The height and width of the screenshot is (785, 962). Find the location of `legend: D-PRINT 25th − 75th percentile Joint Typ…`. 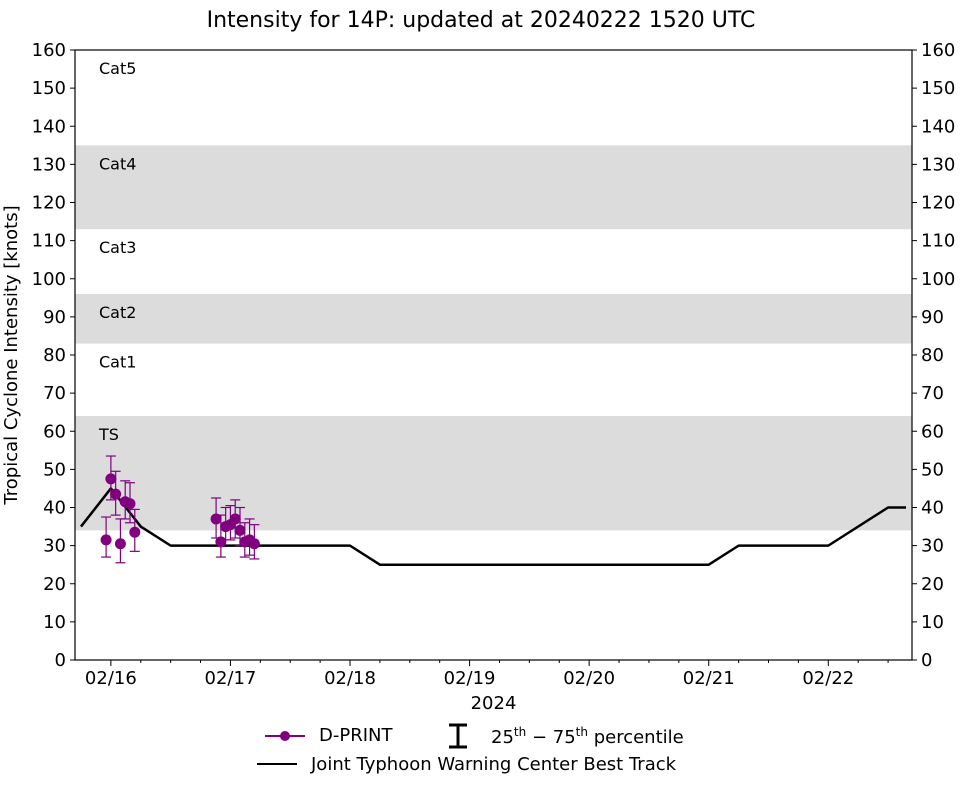

legend: D-PRINT 25th − 75th percentile Joint Typ… is located at coordinates (485, 751).